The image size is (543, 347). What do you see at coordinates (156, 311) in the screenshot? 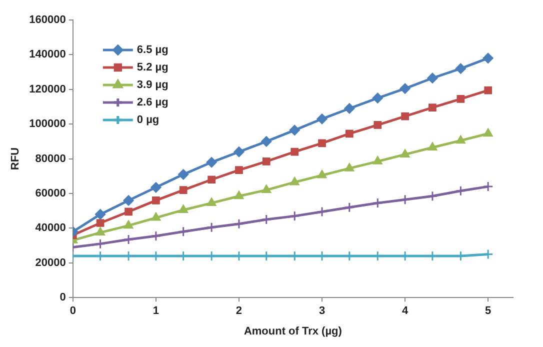
I see `x-tick-label: 1` at bounding box center [156, 311].